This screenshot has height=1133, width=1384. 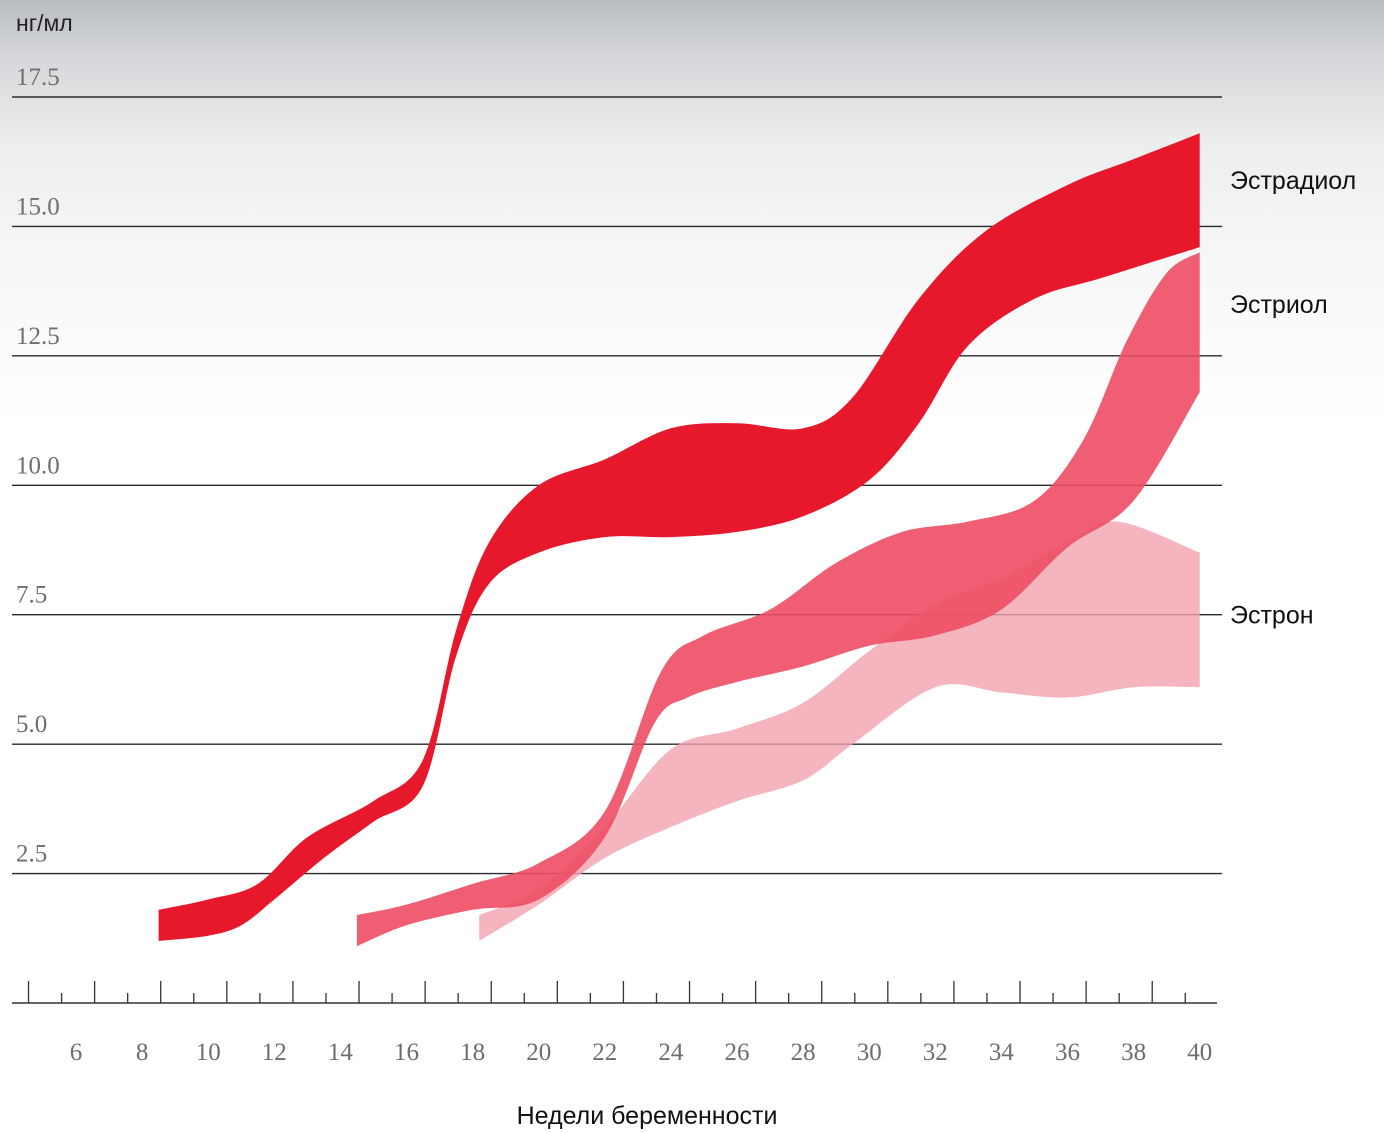 What do you see at coordinates (647, 1116) in the screenshot?
I see `x-axis-title: Недели беременности` at bounding box center [647, 1116].